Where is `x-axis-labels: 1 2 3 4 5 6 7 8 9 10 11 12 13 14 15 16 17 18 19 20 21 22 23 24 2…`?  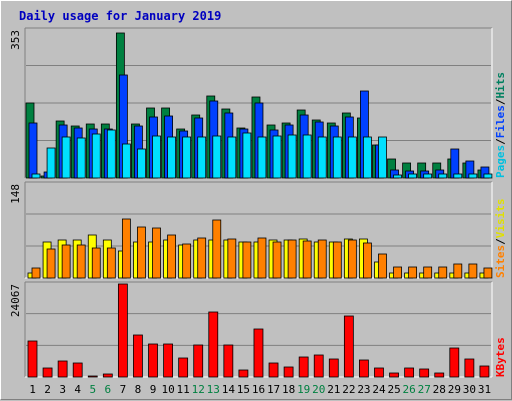 x-axis-labels: 1 2 3 4 5 6 7 8 9 10 11 12 13 14 15 16 17 18 19 20 21 22 23 24 2… is located at coordinates (260, 389).